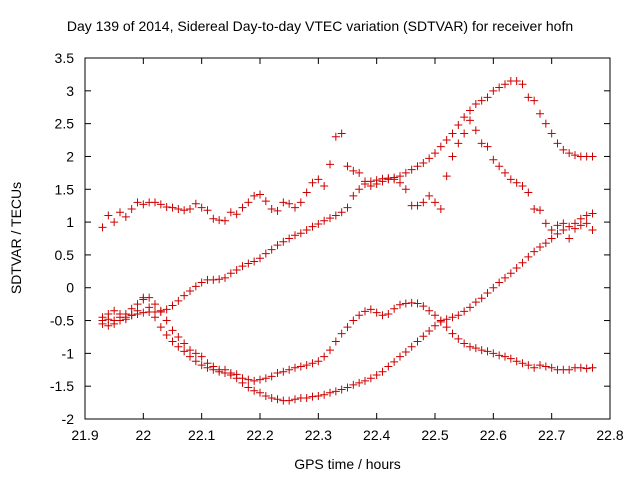  I want to click on y-tick-label: 2, so click(70, 156).